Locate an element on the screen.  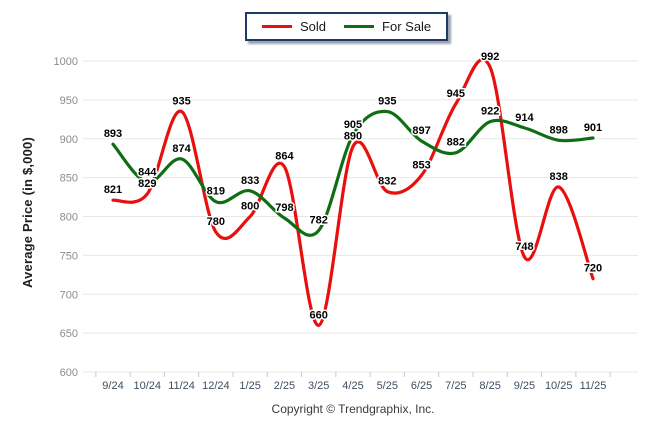
data-label: 782 is located at coordinates (319, 220).